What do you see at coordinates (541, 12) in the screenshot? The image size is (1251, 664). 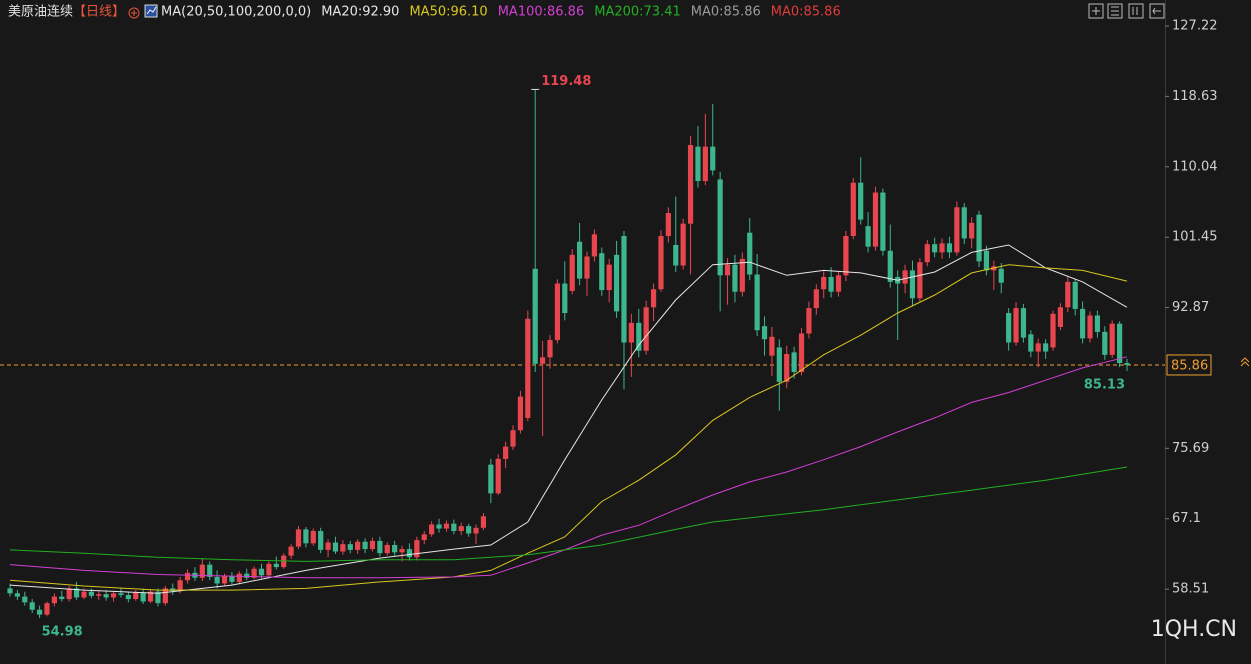 I see `legend-entry: MA100:86.86` at bounding box center [541, 12].